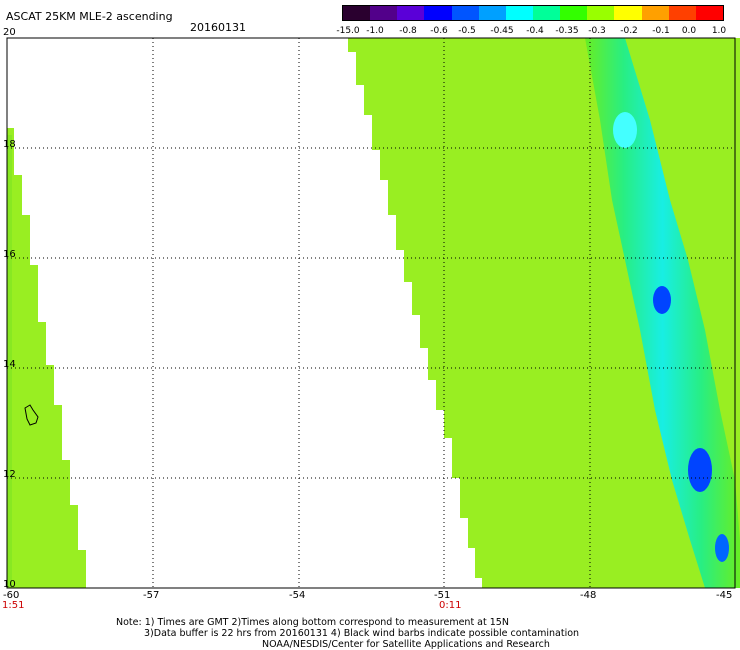  What do you see at coordinates (450, 605) in the screenshot?
I see `time-label: 0:11` at bounding box center [450, 605].